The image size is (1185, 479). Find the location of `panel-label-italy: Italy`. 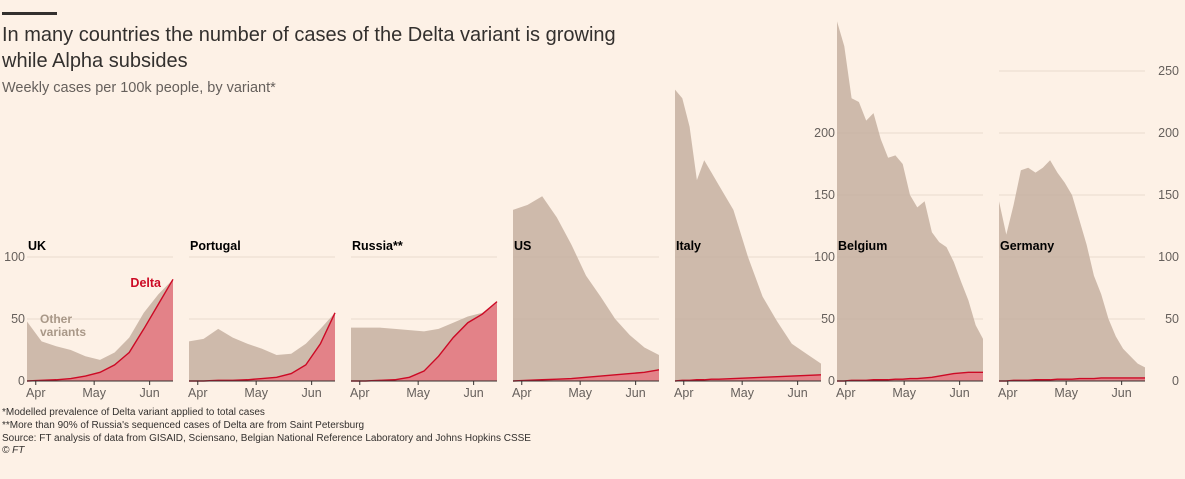

panel-label-italy: Italy is located at coordinates (688, 246).